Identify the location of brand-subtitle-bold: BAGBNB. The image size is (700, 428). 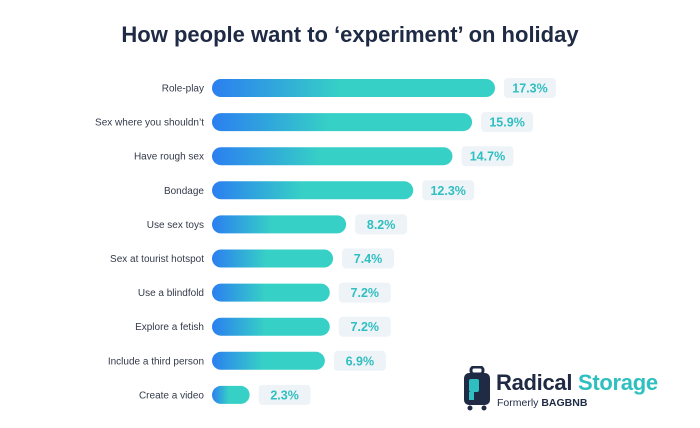
(564, 403).